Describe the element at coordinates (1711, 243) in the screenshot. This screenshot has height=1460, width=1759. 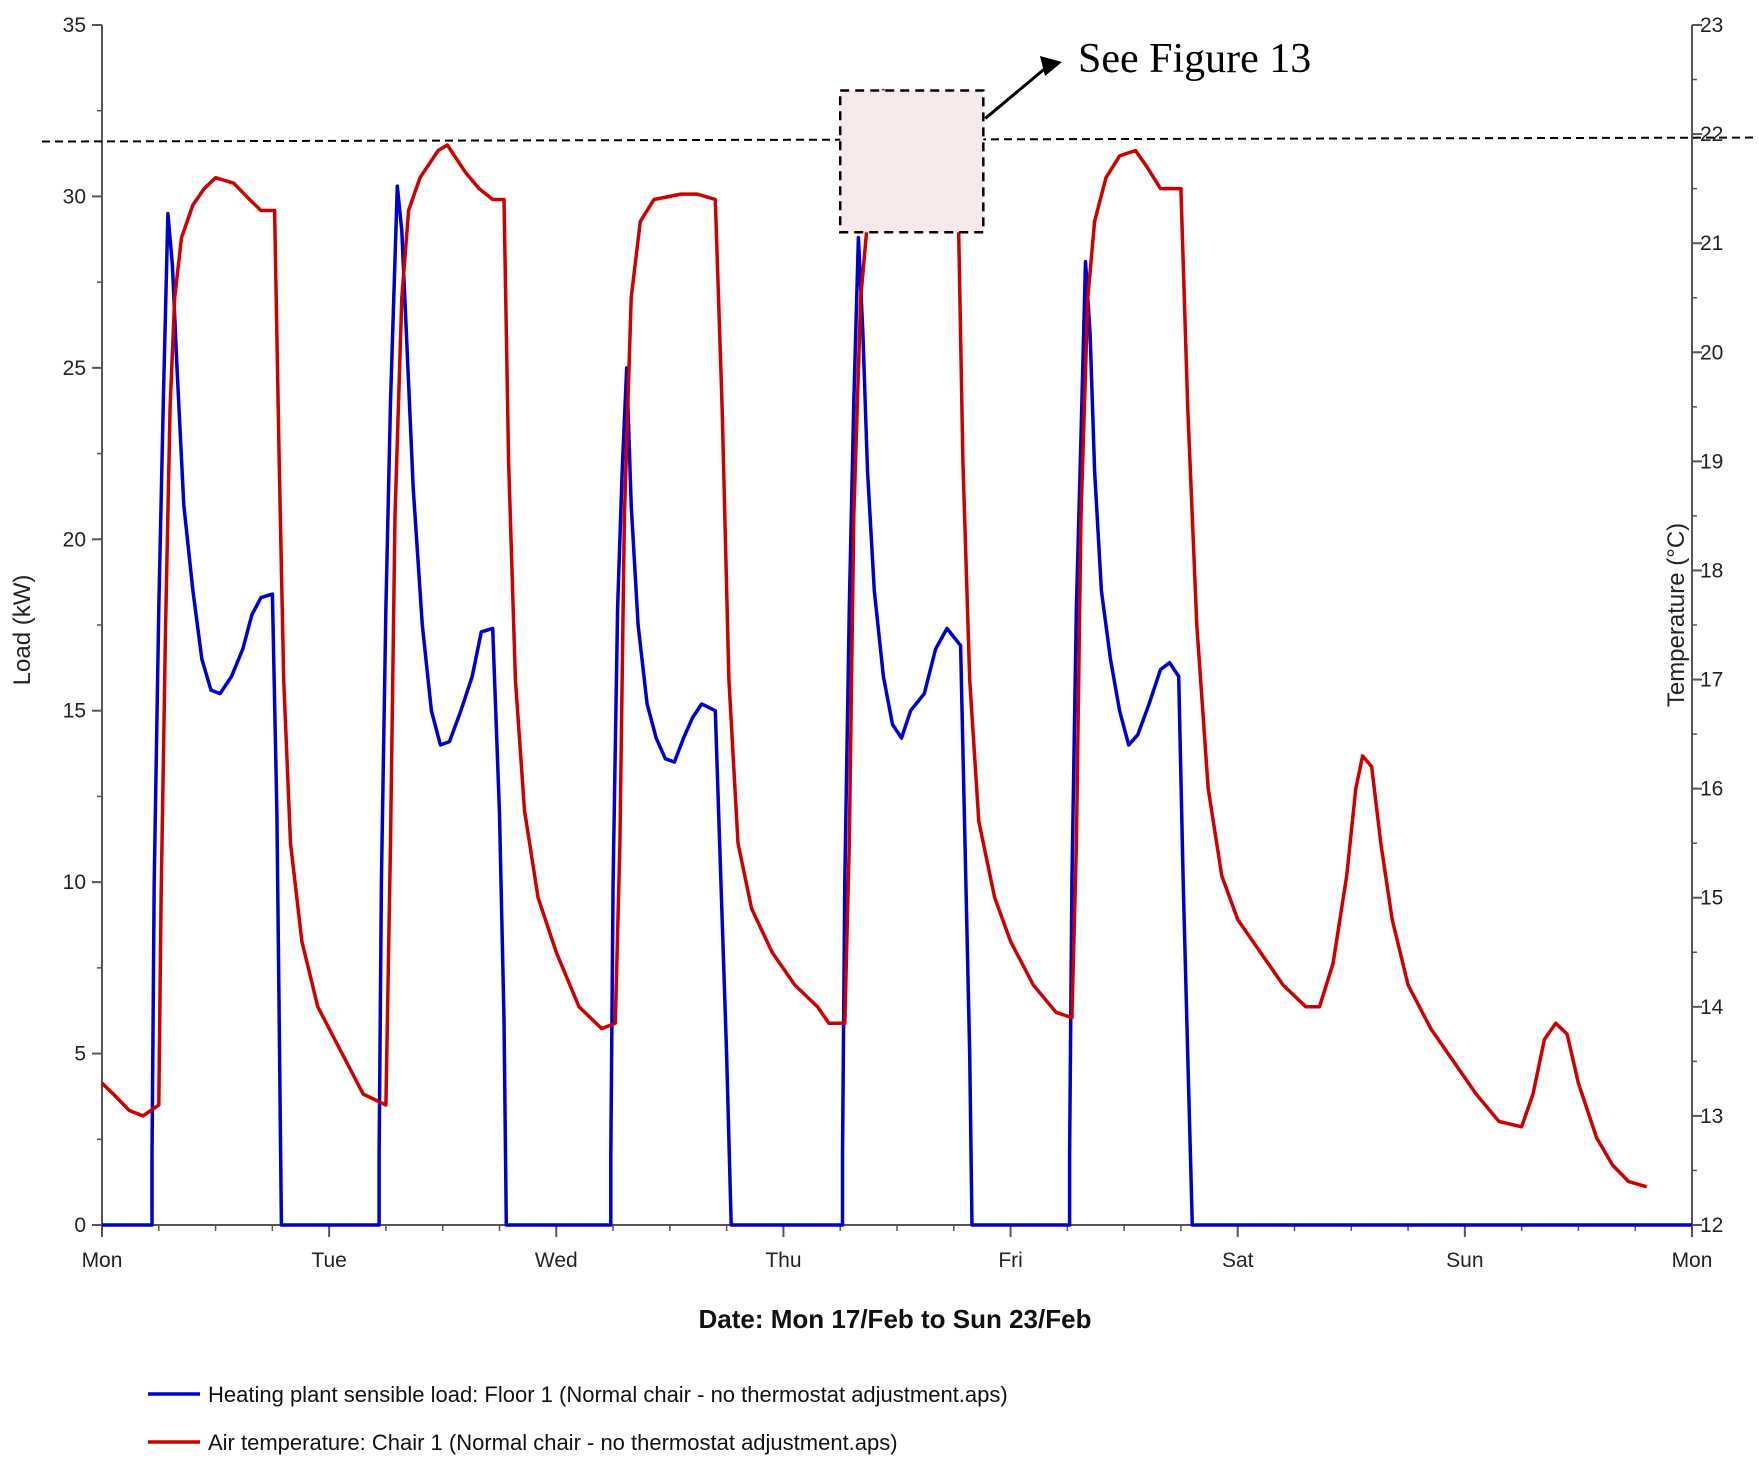
I see `right-tick-label: 21` at that location.